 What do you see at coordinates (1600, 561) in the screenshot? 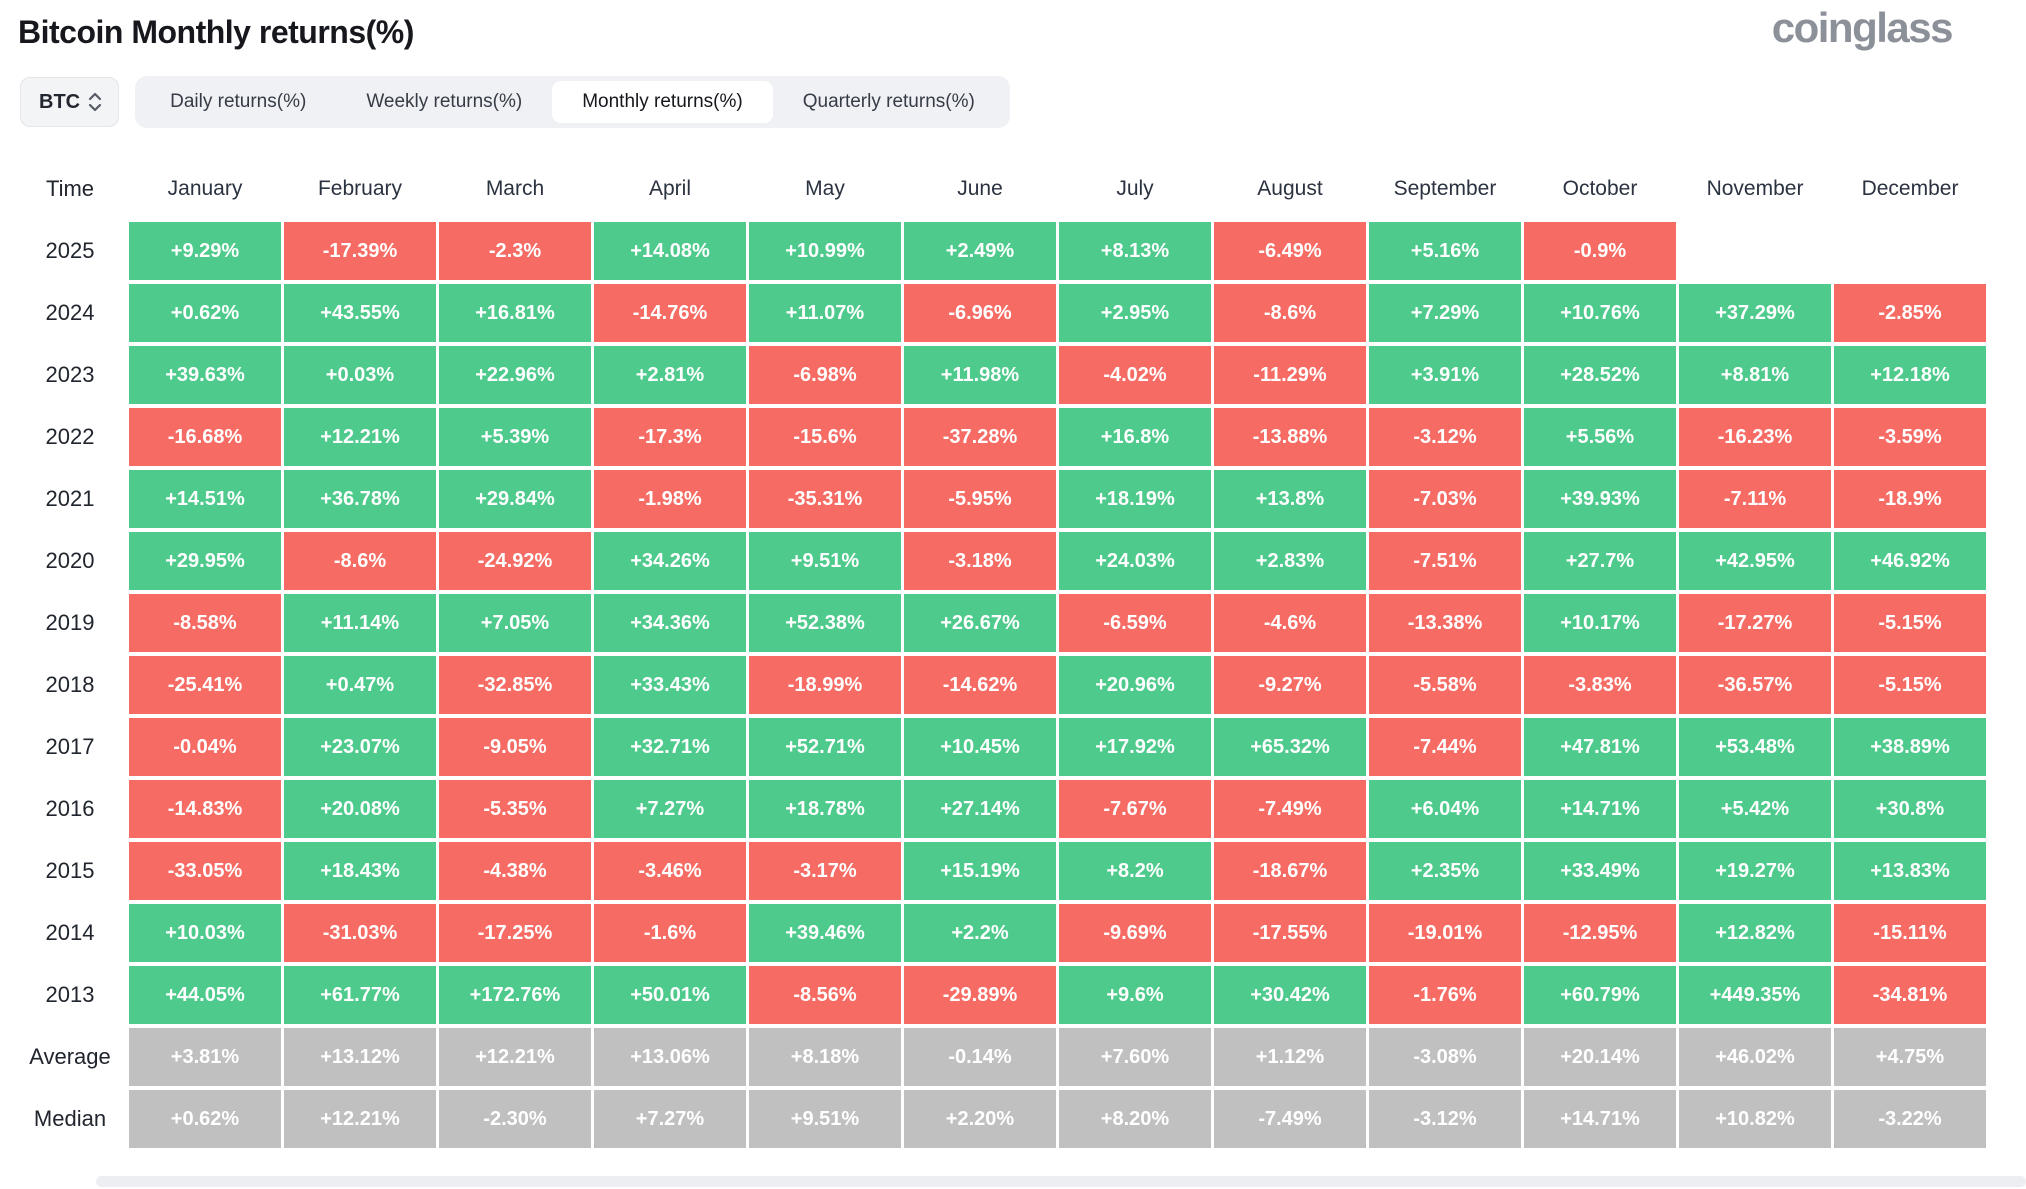
I see `return-cell: +27.7%` at bounding box center [1600, 561].